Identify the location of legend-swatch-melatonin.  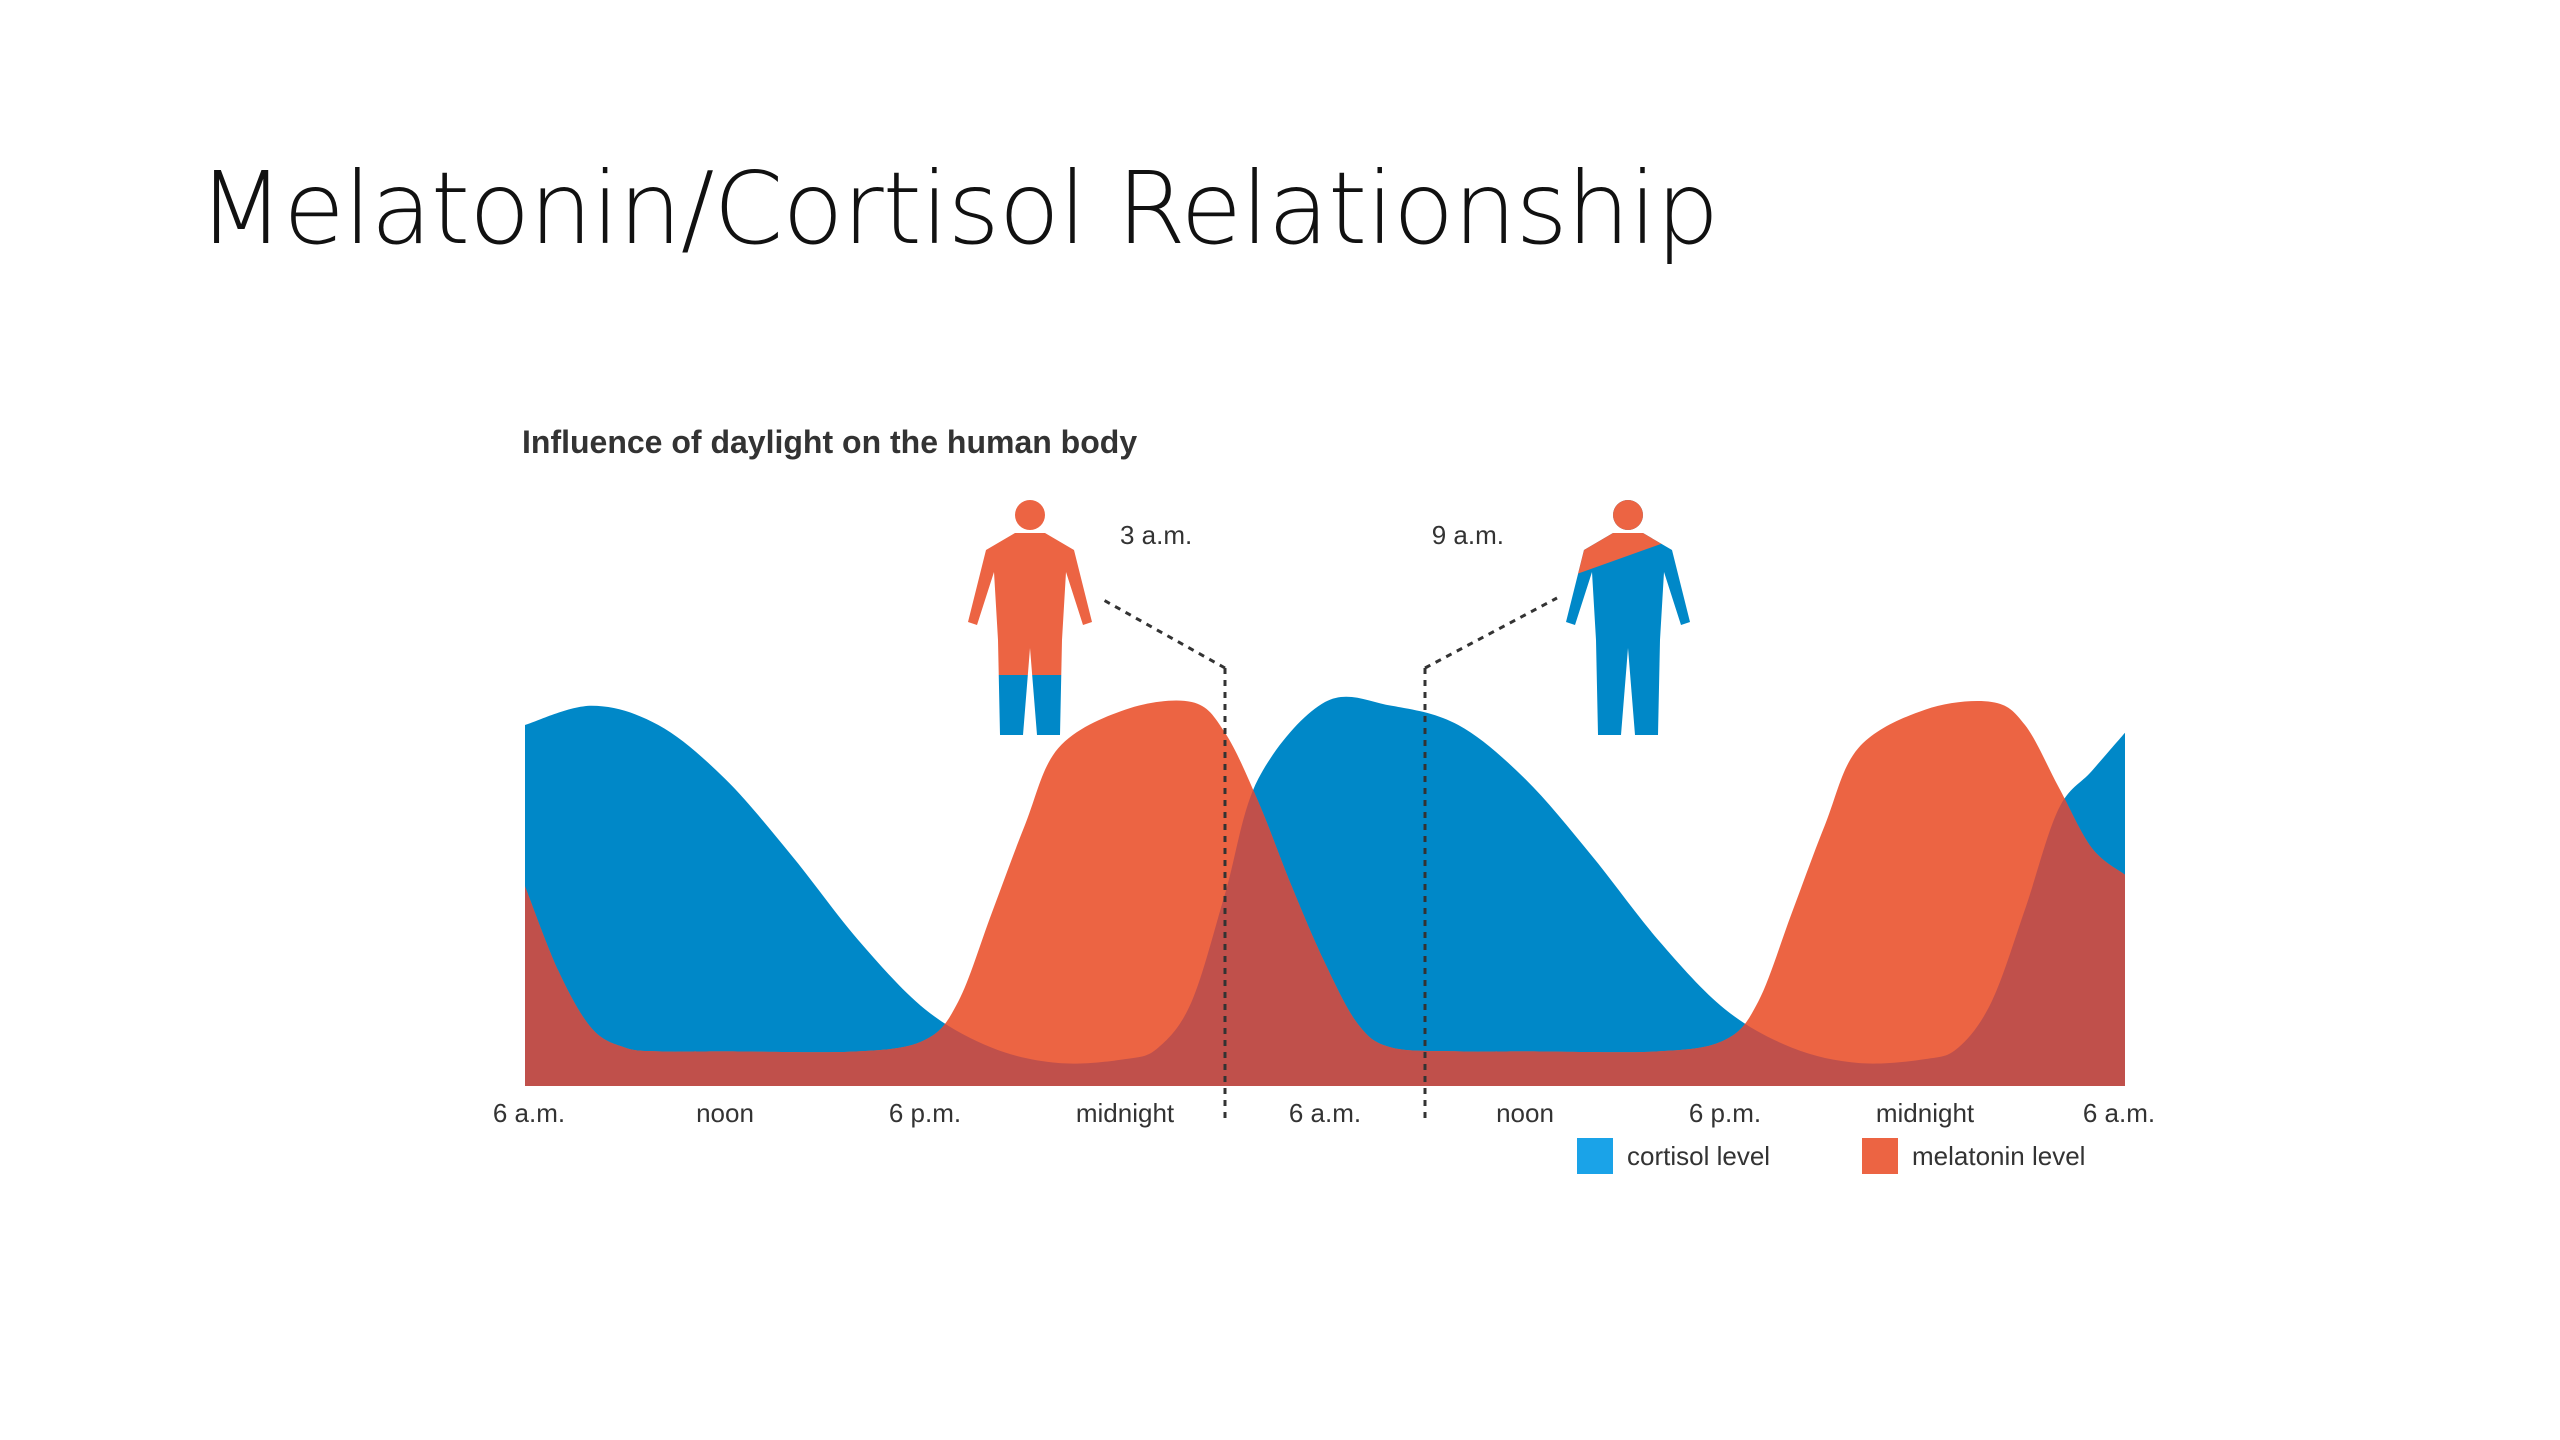
(1880, 1156).